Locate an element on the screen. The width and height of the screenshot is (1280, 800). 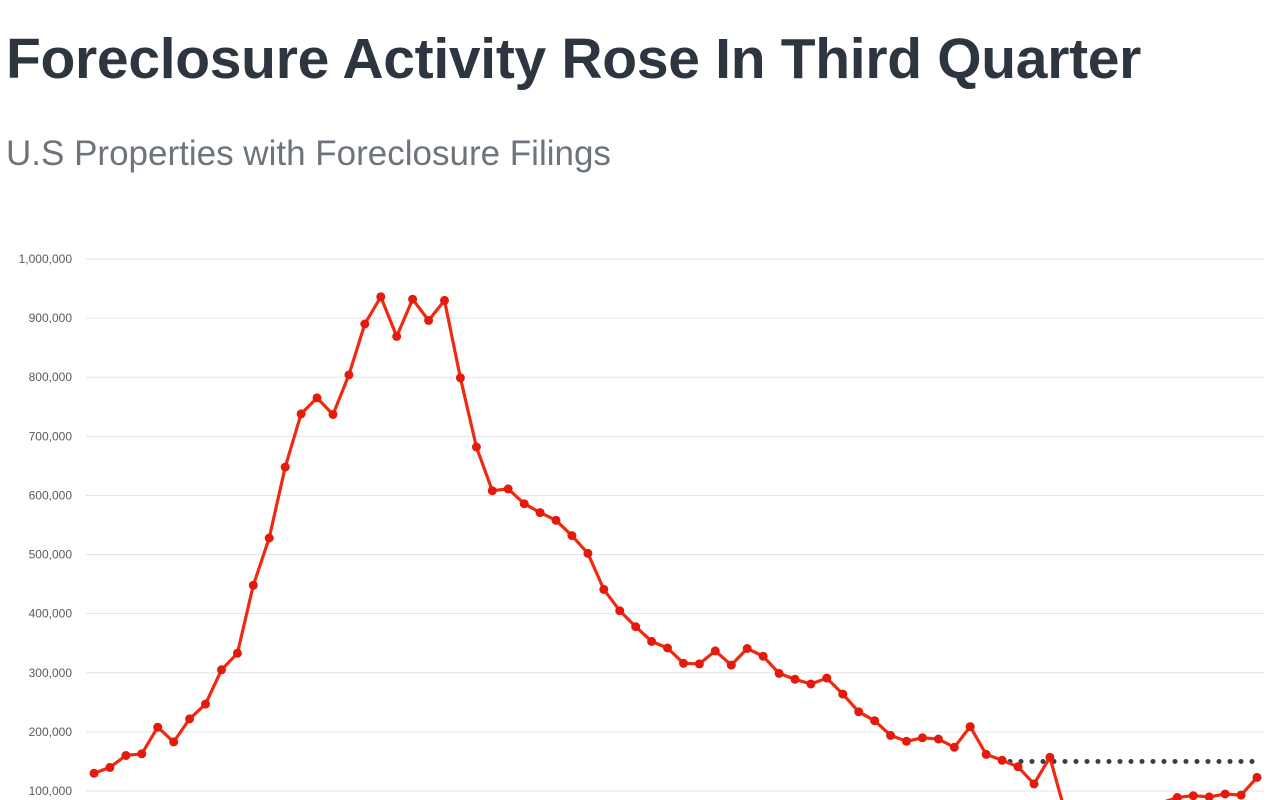
y-tick-label: 200,000 is located at coordinates (51, 732).